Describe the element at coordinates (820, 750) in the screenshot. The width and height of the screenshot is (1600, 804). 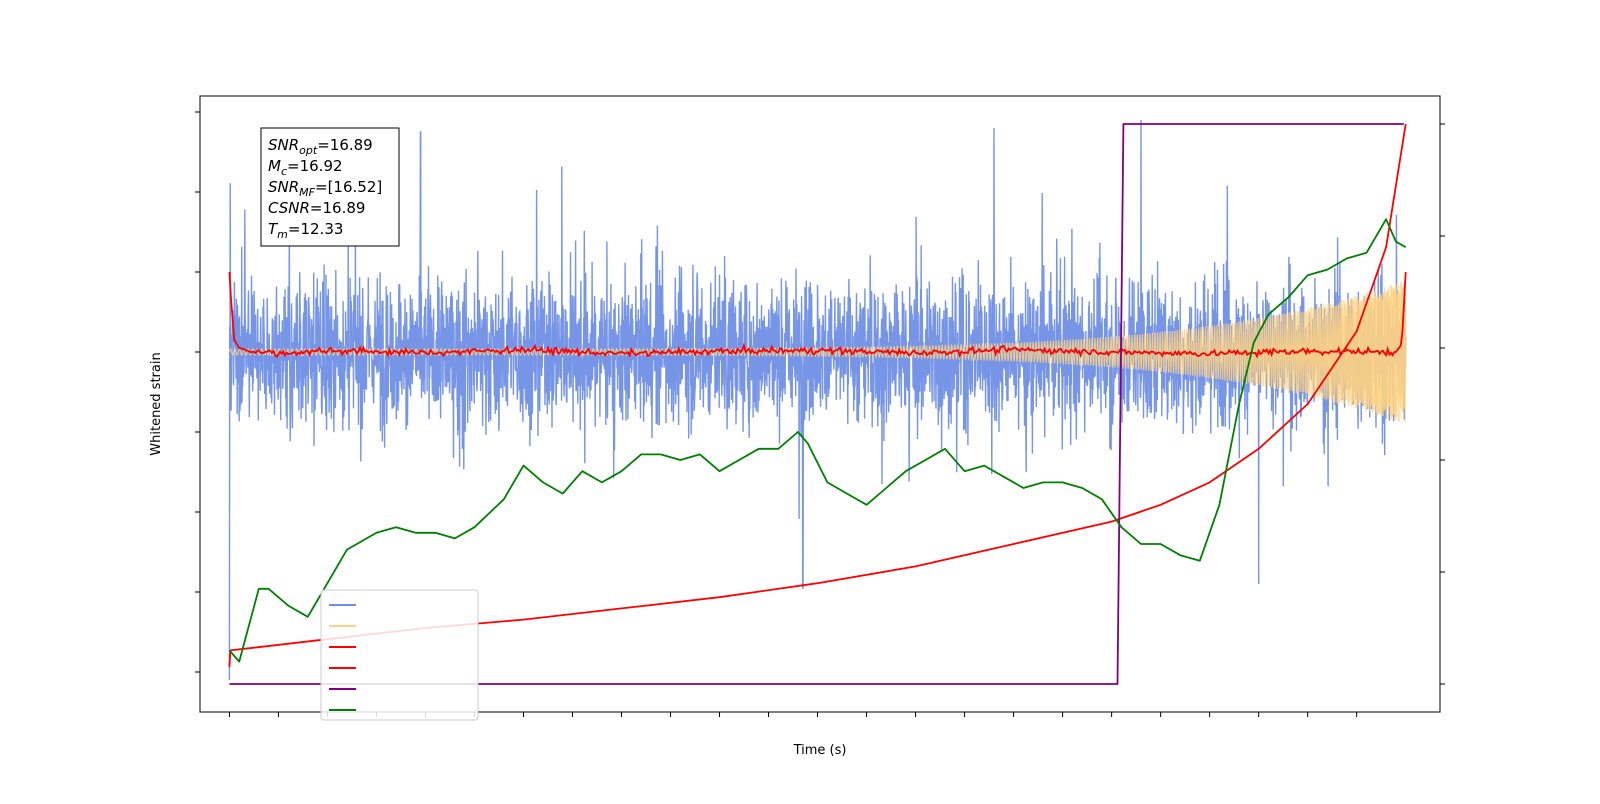
I see `x-axis-label: Time (s)` at that location.